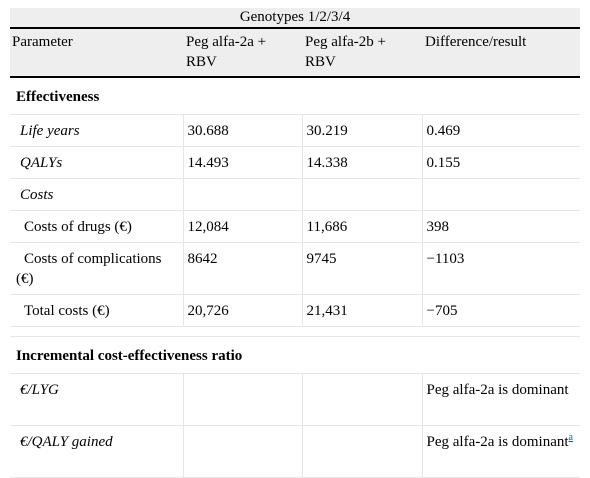 The image size is (590, 478). What do you see at coordinates (96, 268) in the screenshot?
I see `row-label: Costs of complications (€)` at bounding box center [96, 268].